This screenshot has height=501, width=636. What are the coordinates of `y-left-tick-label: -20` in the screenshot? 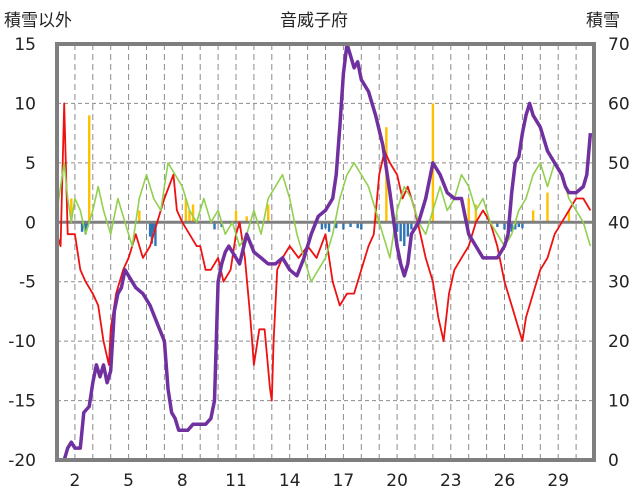 It's located at (22, 461).